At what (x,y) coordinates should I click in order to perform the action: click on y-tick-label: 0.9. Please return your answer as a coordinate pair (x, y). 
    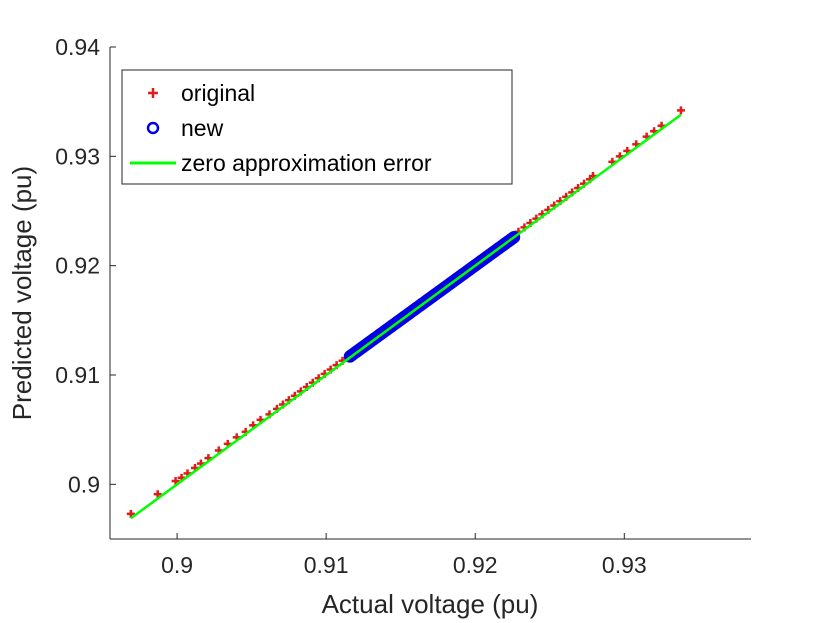
    Looking at the image, I should click on (84, 484).